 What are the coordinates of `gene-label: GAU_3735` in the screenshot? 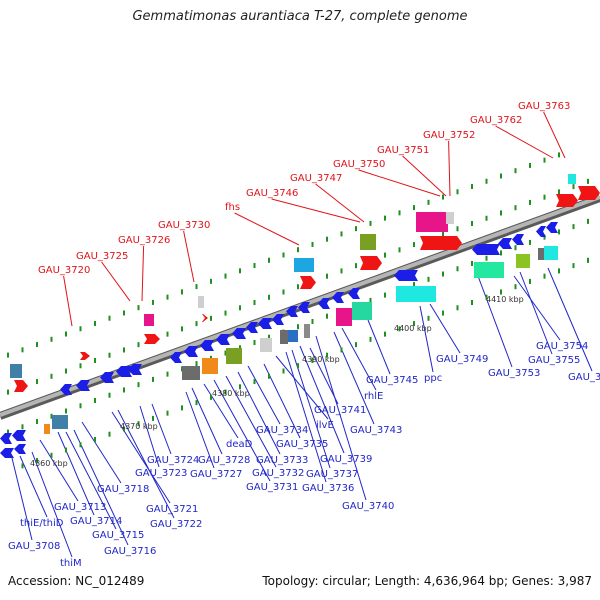 It's located at (302, 444).